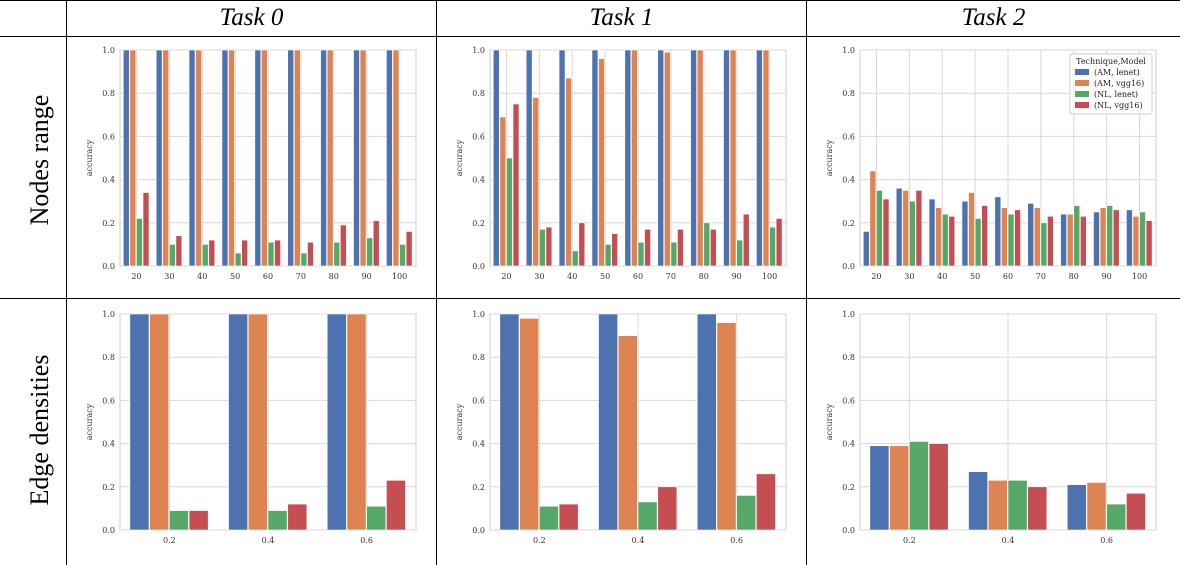 This screenshot has width=1180, height=565. I want to click on legend-title: Technique,Model, so click(1111, 61).